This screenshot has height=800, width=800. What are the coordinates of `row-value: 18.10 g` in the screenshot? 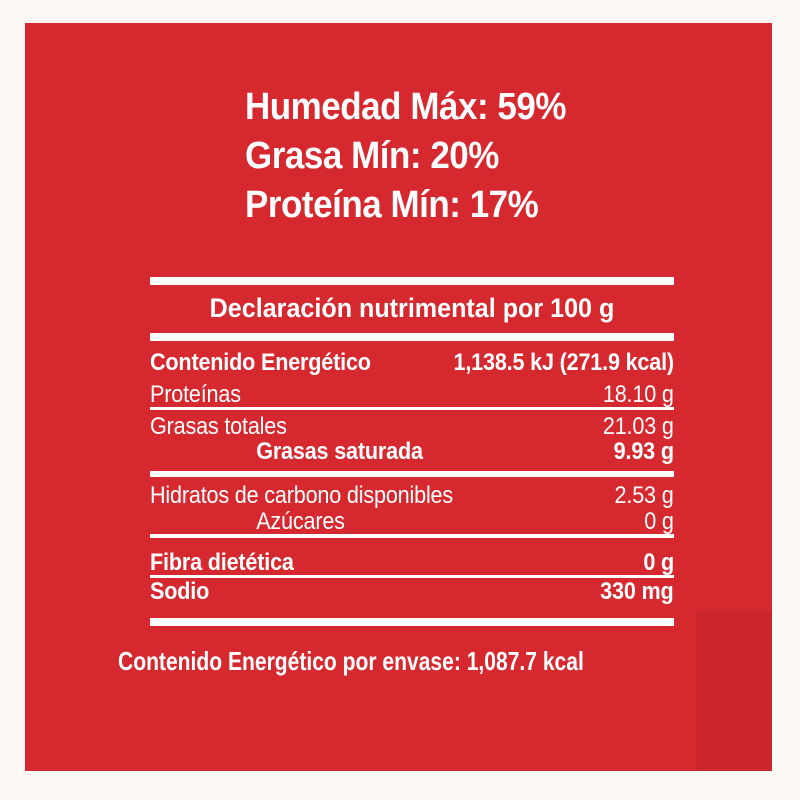 It's located at (638, 394).